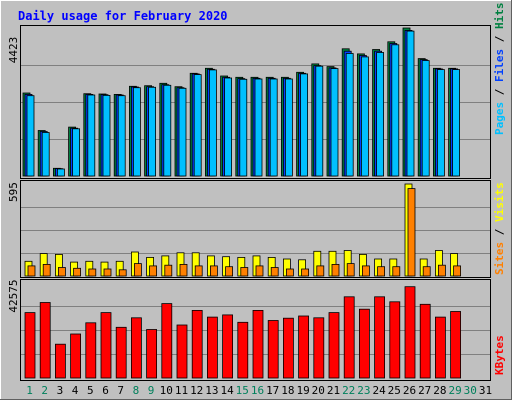 The height and width of the screenshot is (400, 512). What do you see at coordinates (424, 390) in the screenshot?
I see `day-label-27: 27` at bounding box center [424, 390].